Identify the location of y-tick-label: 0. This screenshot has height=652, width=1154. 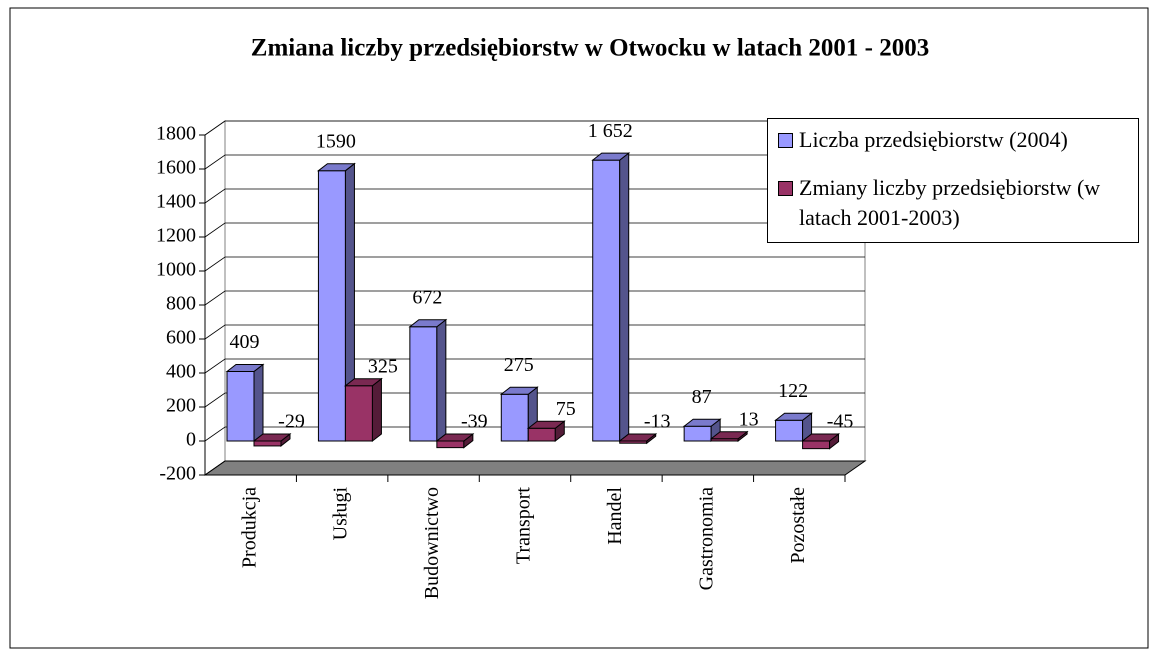
(191, 440).